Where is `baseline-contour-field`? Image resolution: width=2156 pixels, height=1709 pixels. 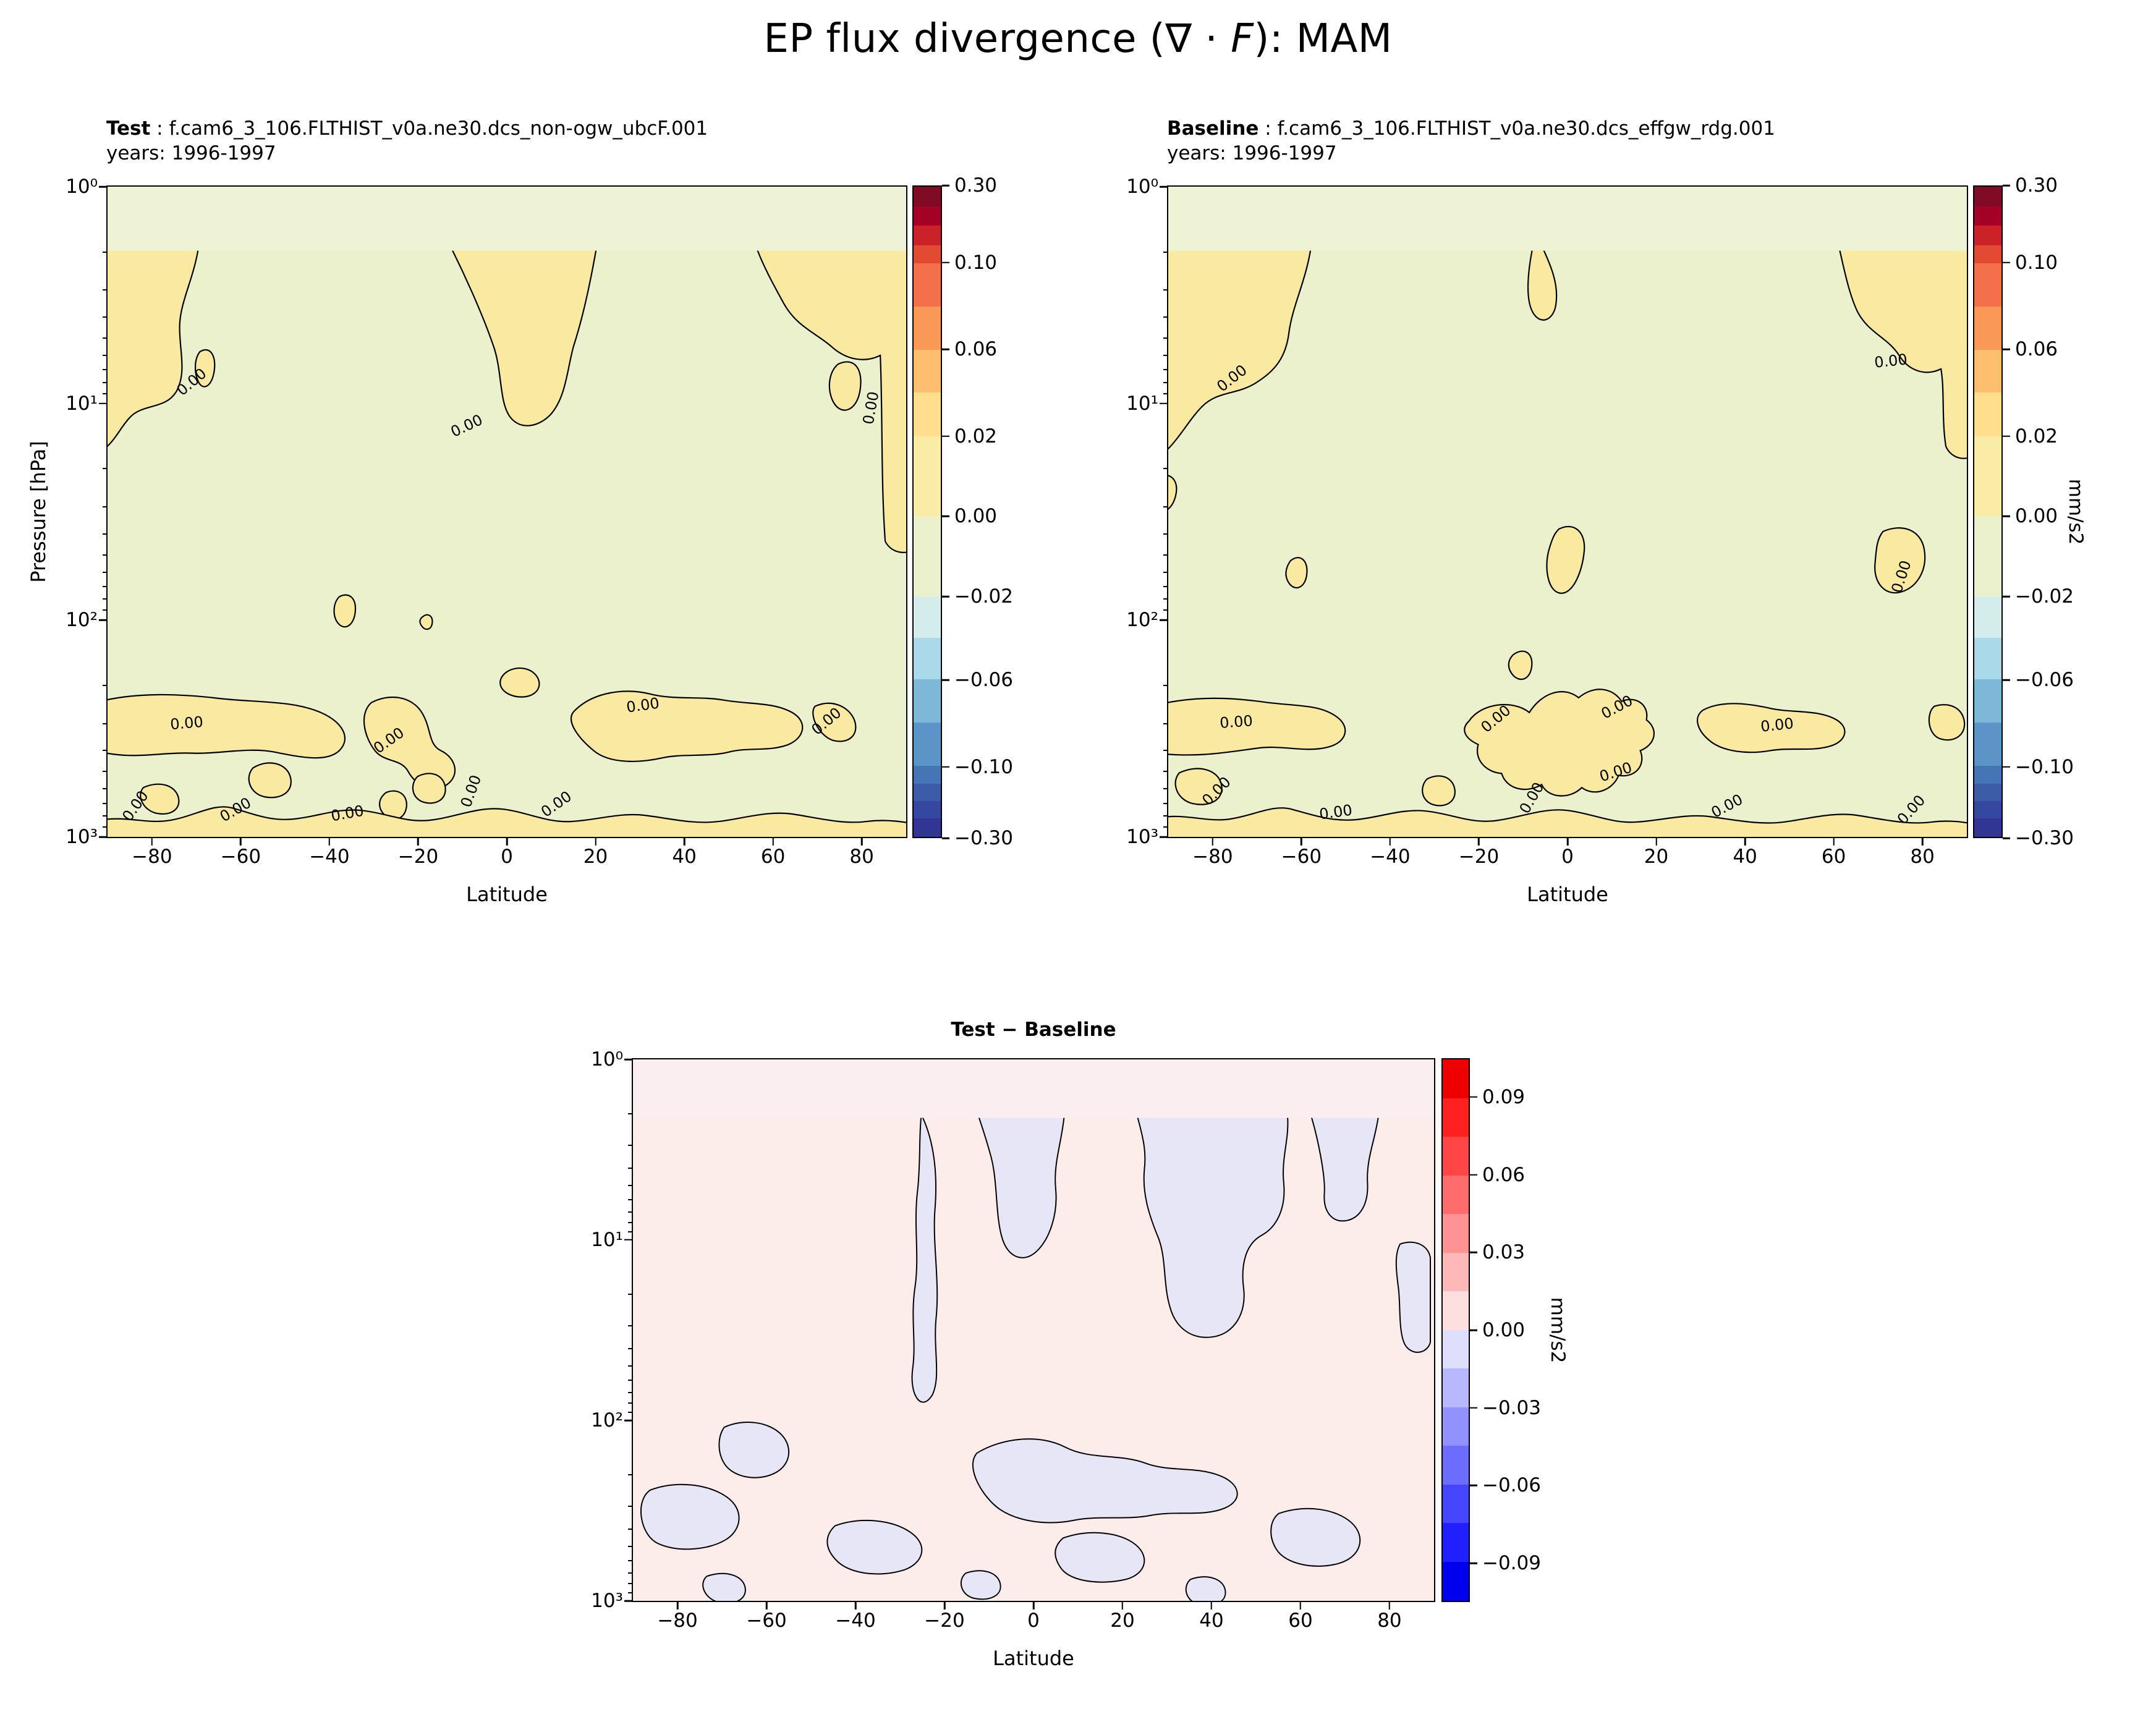
baseline-contour-field is located at coordinates (1567, 512).